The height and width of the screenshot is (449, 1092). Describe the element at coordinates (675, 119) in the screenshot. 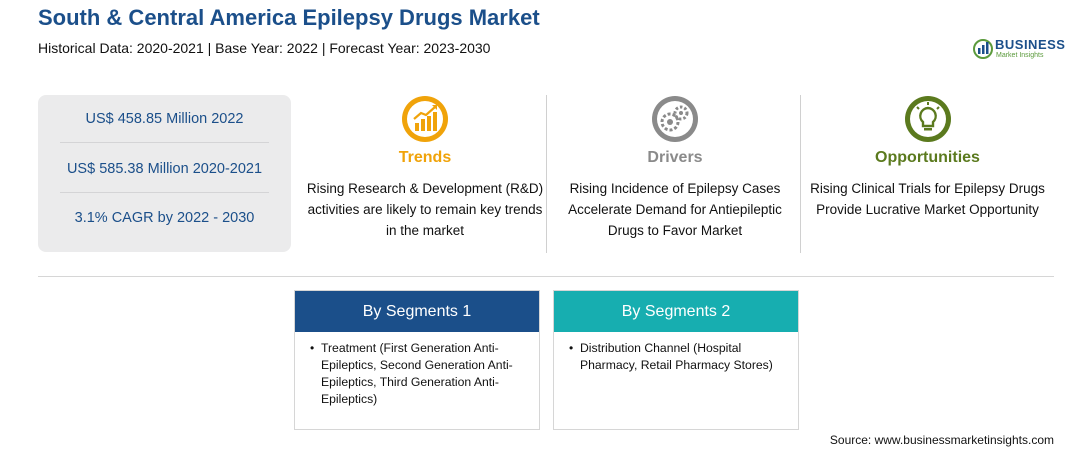

I see `gears-icon` at that location.